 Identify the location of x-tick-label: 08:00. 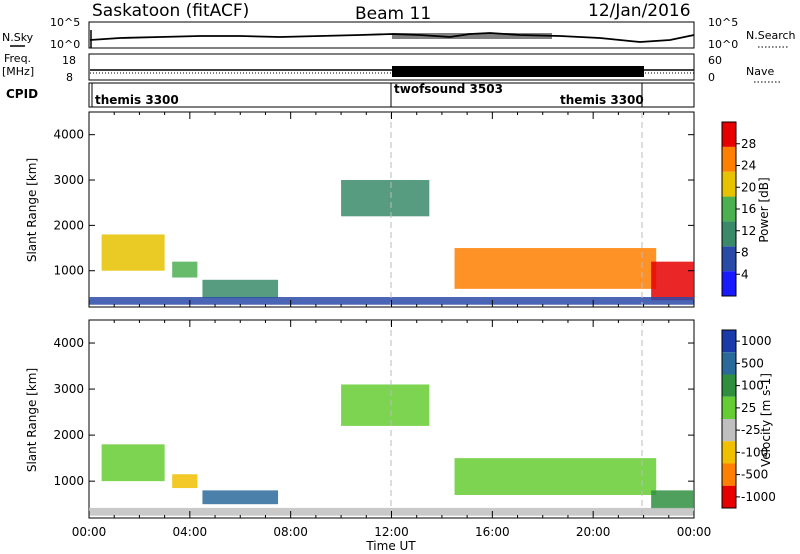
(290, 532).